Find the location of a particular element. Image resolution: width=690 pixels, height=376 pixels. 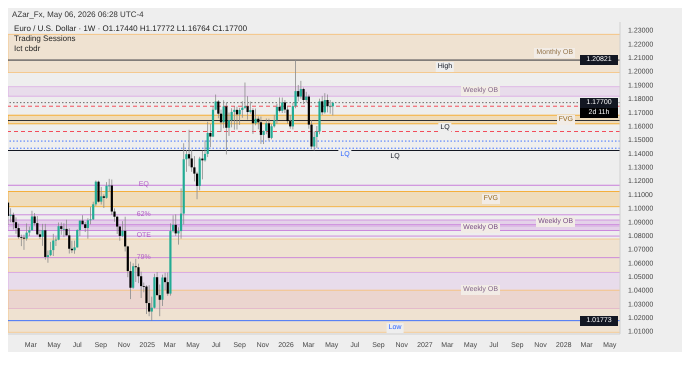

annotation: Trading Sessions is located at coordinates (45, 39).